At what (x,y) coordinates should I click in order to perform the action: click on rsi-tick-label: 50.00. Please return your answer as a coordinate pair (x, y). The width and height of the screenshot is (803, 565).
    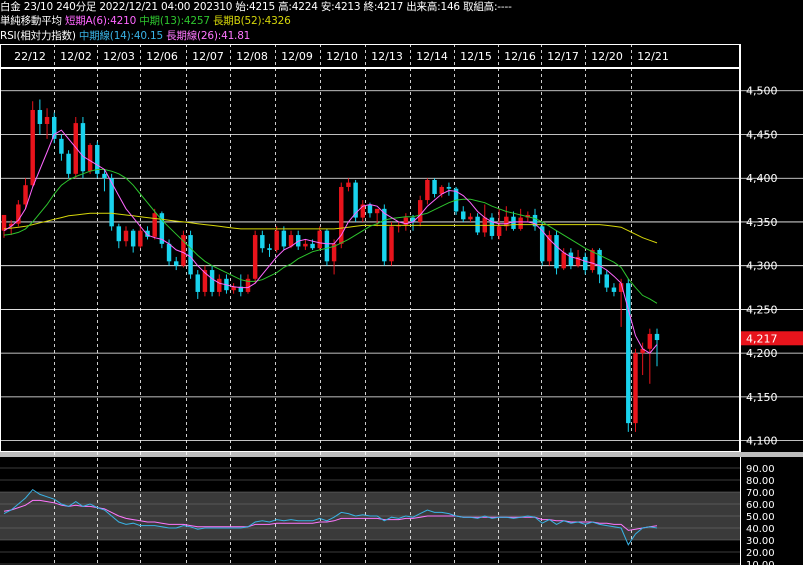
    Looking at the image, I should click on (760, 517).